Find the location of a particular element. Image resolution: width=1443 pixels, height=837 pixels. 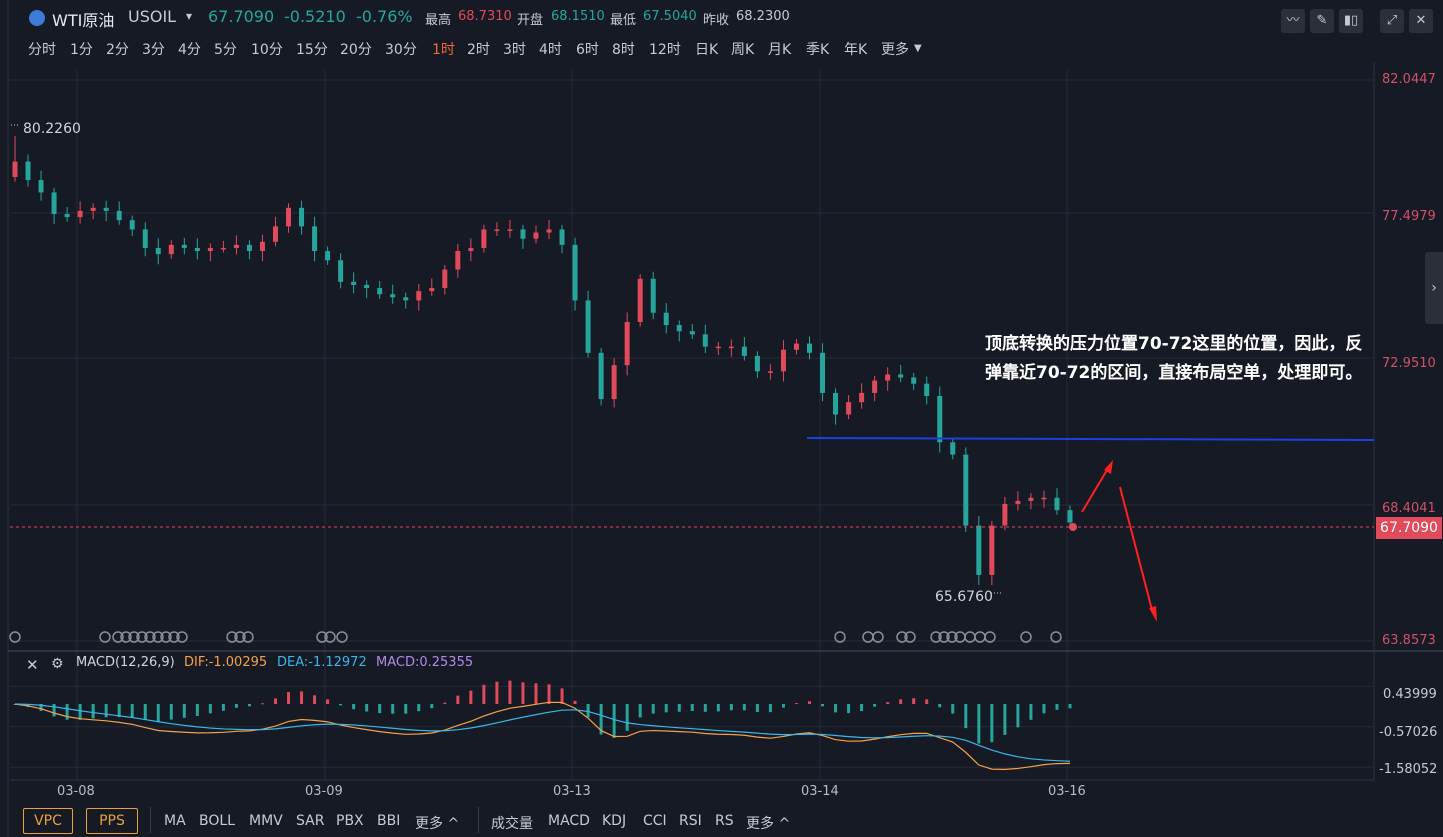

tab-year: 年K is located at coordinates (856, 50).